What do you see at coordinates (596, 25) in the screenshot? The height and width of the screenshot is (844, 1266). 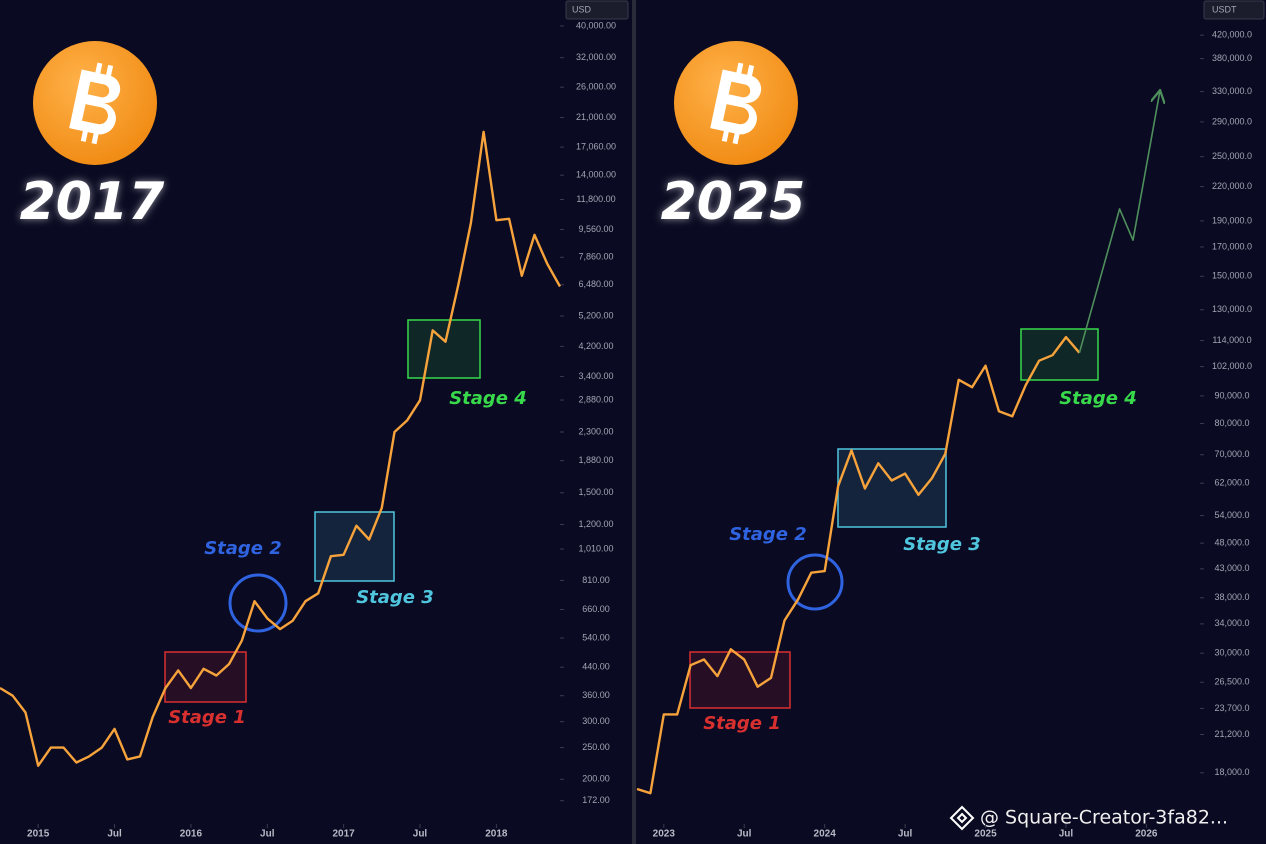 I see `y-tick-label: 40,000.00` at bounding box center [596, 25].